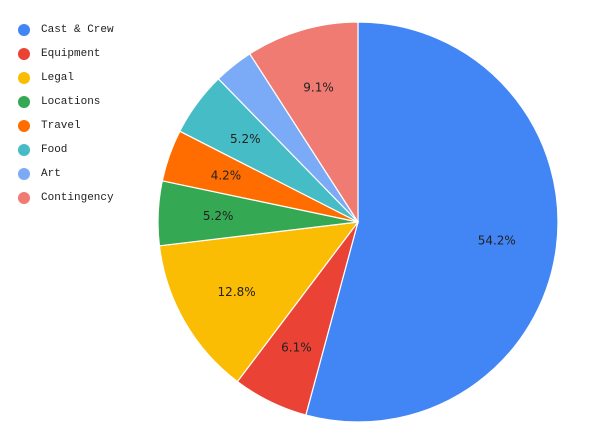 This screenshot has width=592, height=446. Describe the element at coordinates (58, 78) in the screenshot. I see `legend-label: Legal` at that location.